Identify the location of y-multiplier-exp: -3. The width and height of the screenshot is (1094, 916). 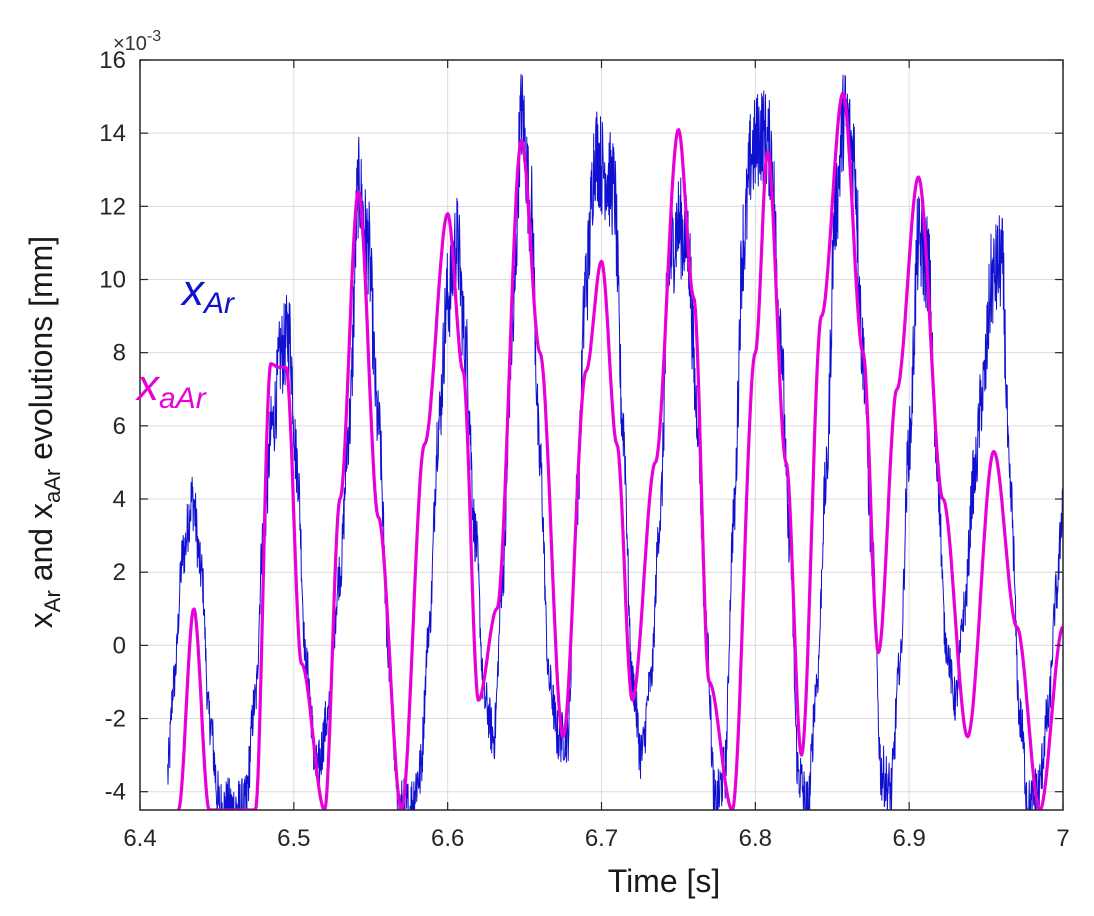
(154, 36).